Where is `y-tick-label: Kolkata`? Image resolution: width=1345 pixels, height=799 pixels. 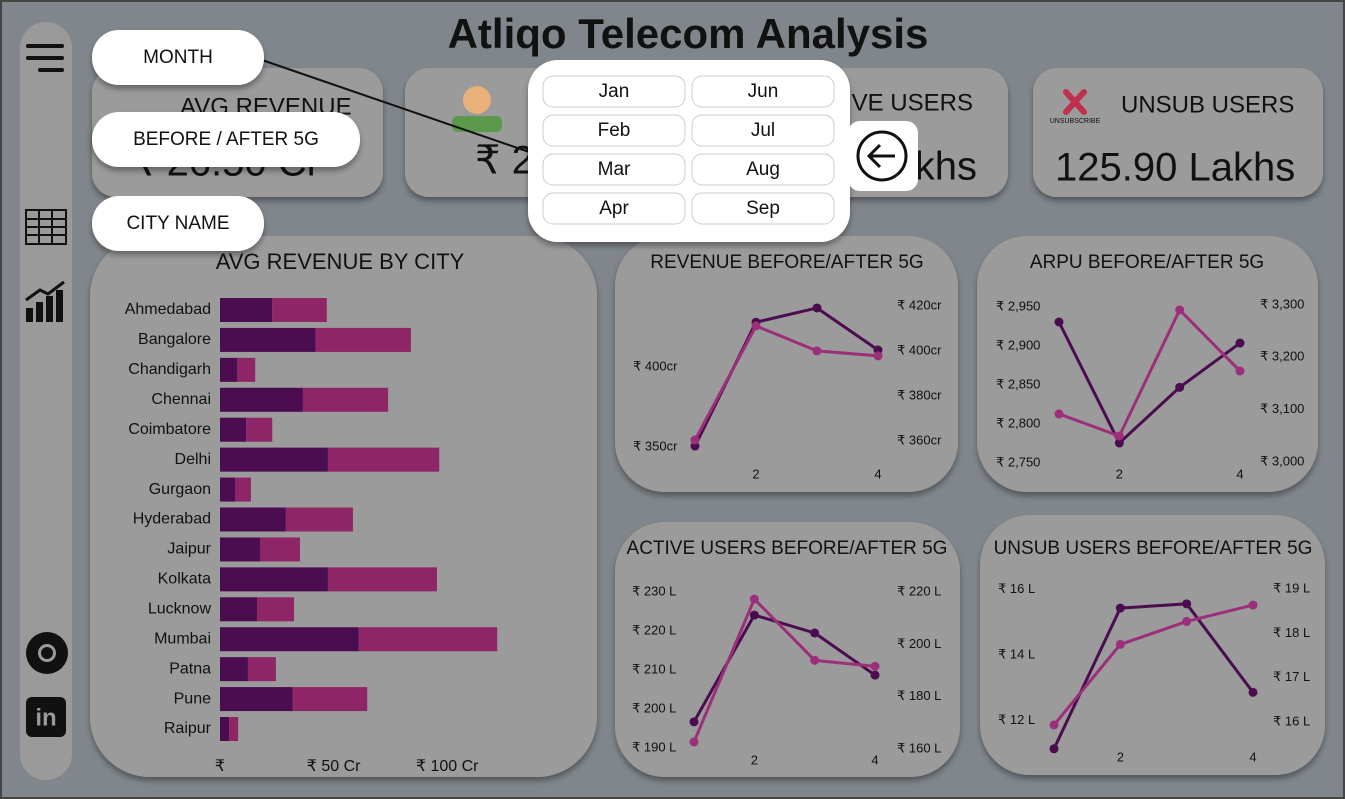 y-tick-label: Kolkata is located at coordinates (184, 579).